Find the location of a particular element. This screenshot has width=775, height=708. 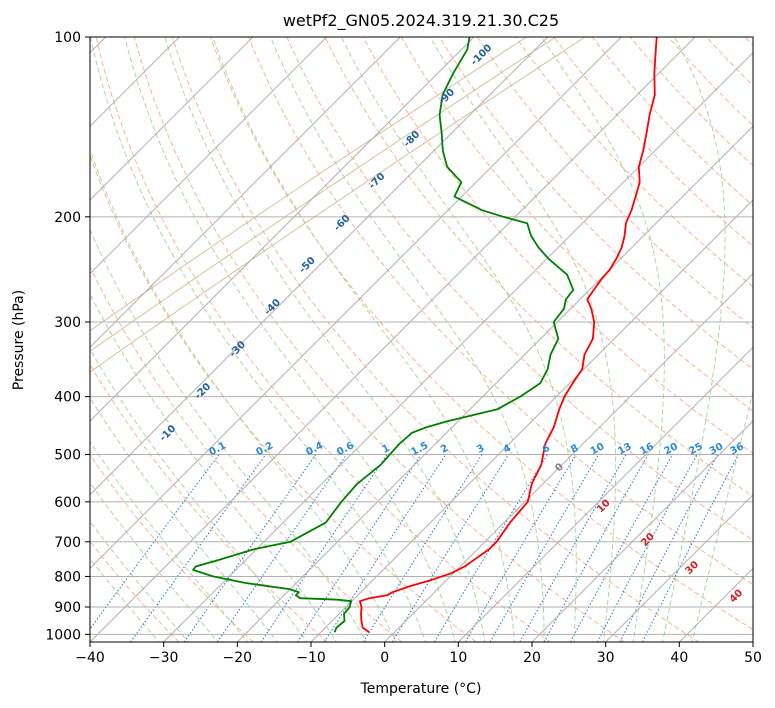

mixing-ratio-label: 1 is located at coordinates (385, 449).